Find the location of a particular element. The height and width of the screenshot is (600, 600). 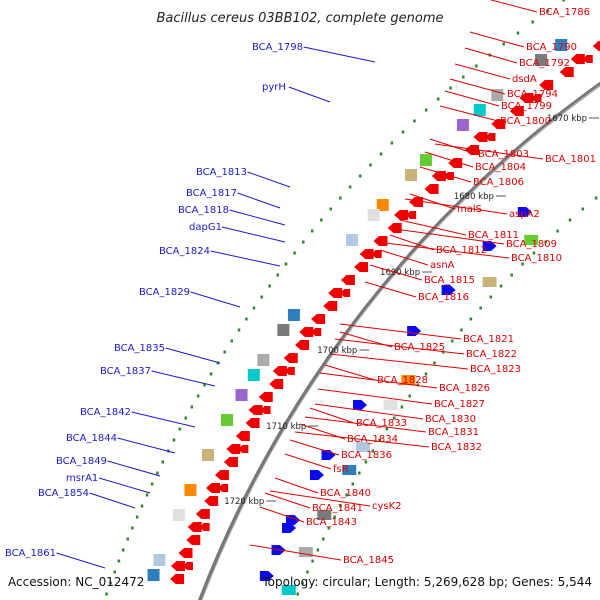

gene-label-bca-1829: BCA_1829 is located at coordinates (164, 292).